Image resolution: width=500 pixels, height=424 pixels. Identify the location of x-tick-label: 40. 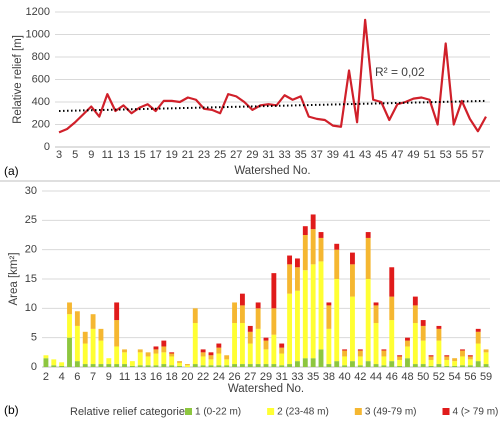
(344, 377).